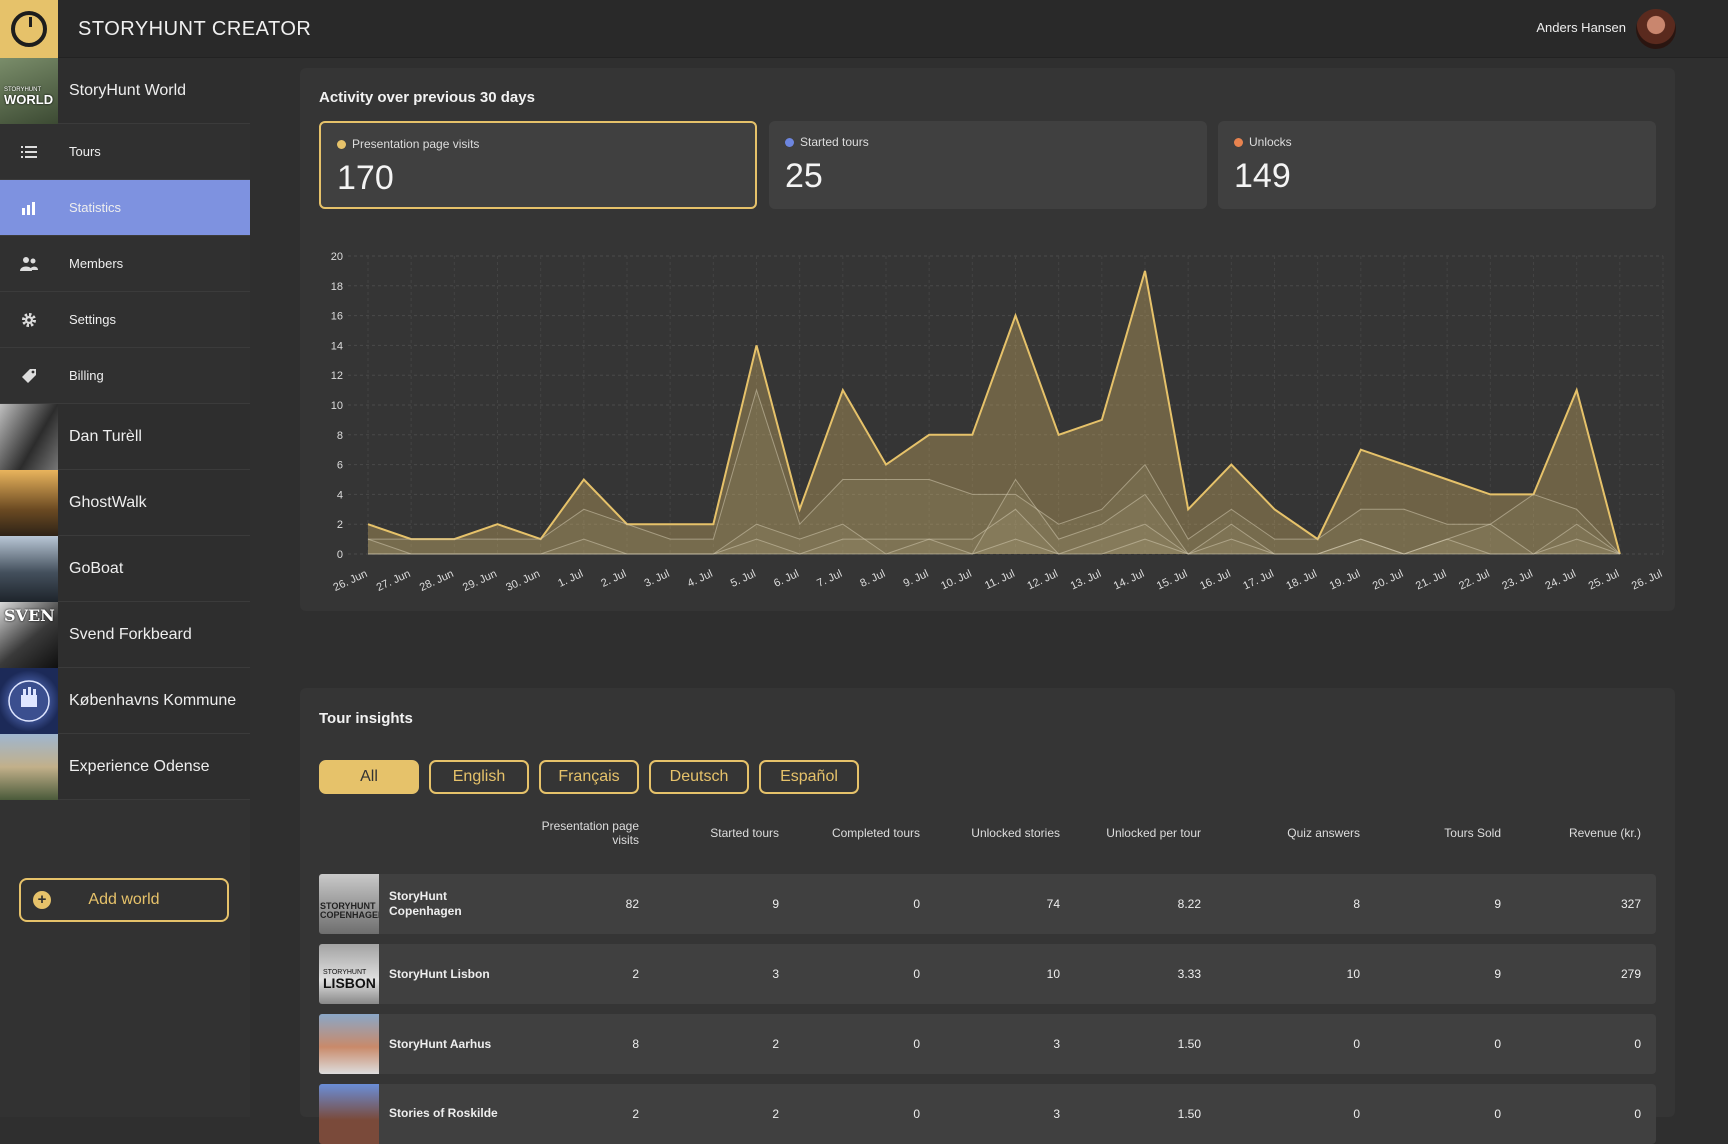  What do you see at coordinates (1042, 580) in the screenshot?
I see `x-tick-label: 12. Jul` at bounding box center [1042, 580].